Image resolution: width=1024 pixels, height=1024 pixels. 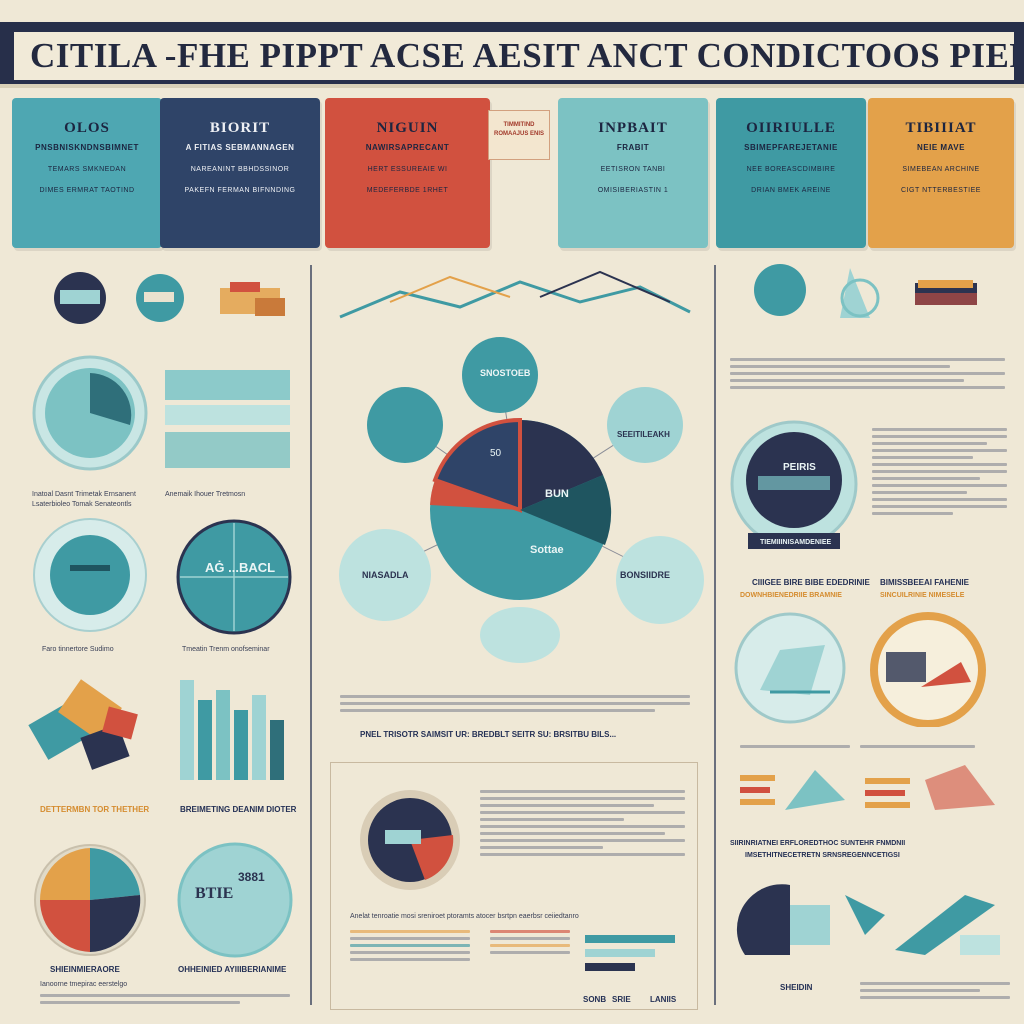 I want to click on card-line: DIMES ERMRAT TAOTIND, so click(x=87, y=190).